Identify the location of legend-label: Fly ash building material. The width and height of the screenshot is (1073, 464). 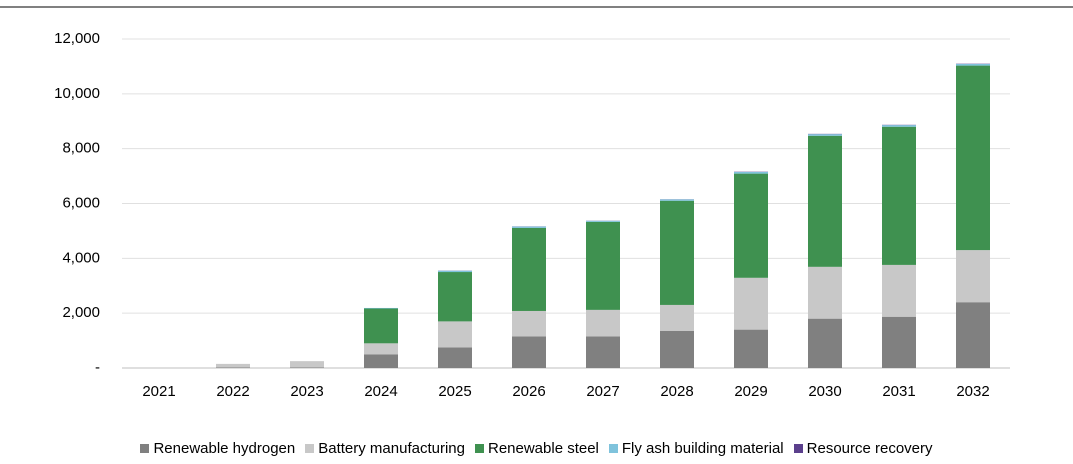
(702, 448).